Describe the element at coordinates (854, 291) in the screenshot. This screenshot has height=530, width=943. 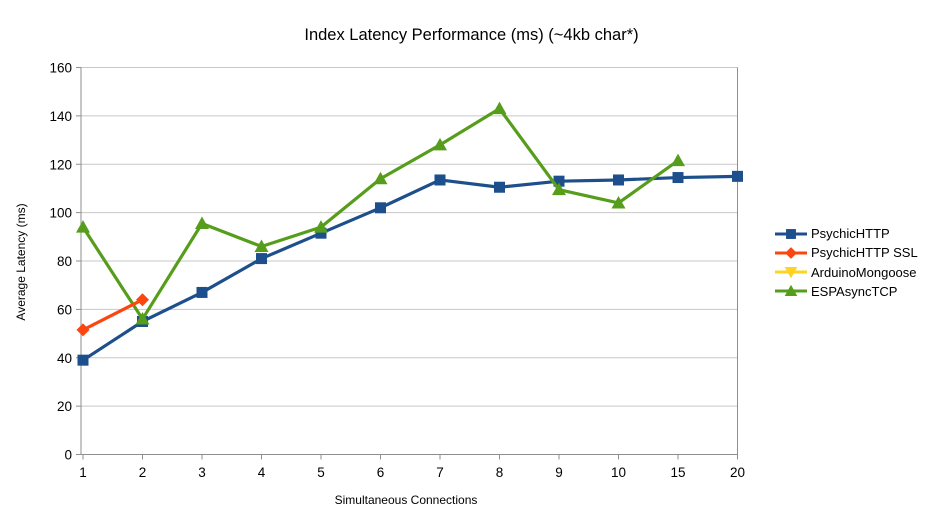
I see `legend-label: ESPAsyncTCP` at that location.